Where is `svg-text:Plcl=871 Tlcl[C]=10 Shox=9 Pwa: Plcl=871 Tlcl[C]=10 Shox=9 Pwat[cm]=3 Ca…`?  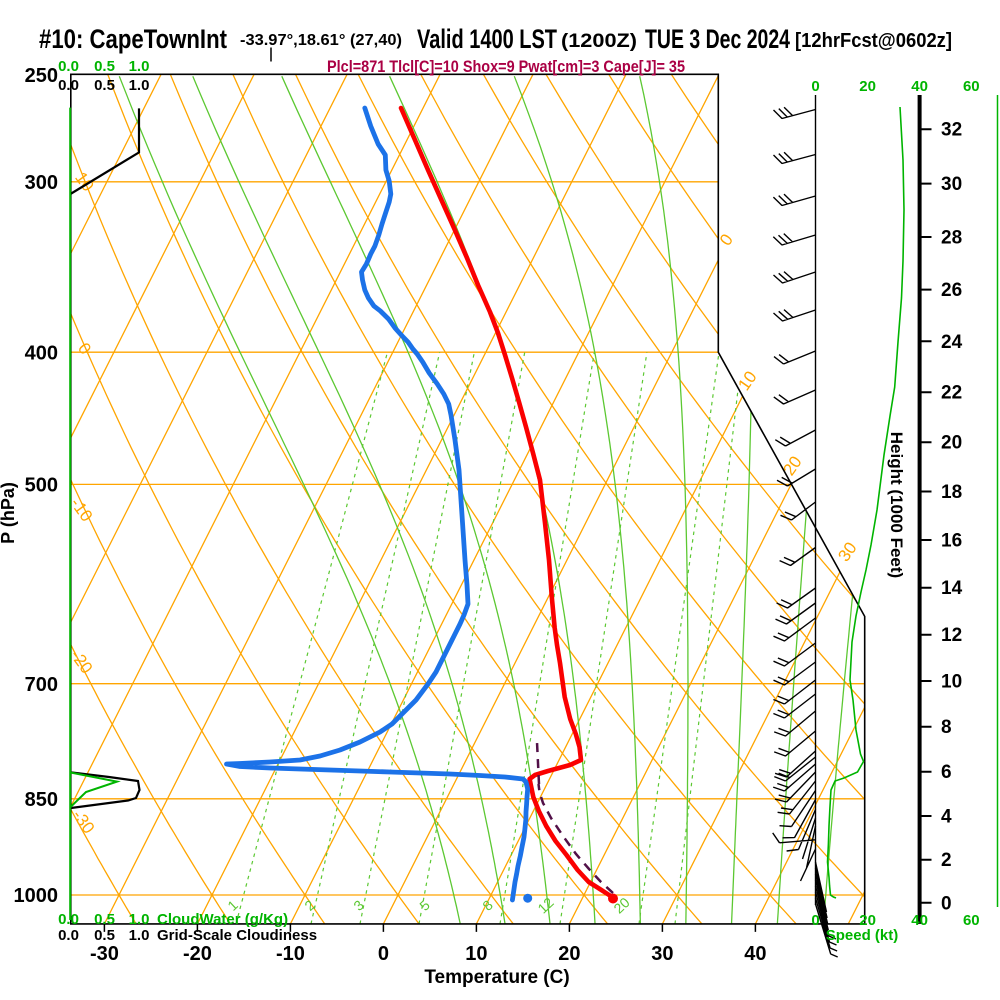 svg-text:Plcl=871 Tlcl[C]=10 Shox=9 Pwa: Plcl=871 Tlcl[C]=10 Shox=9 Pwat[cm]=3 Ca… is located at coordinates (506, 67).